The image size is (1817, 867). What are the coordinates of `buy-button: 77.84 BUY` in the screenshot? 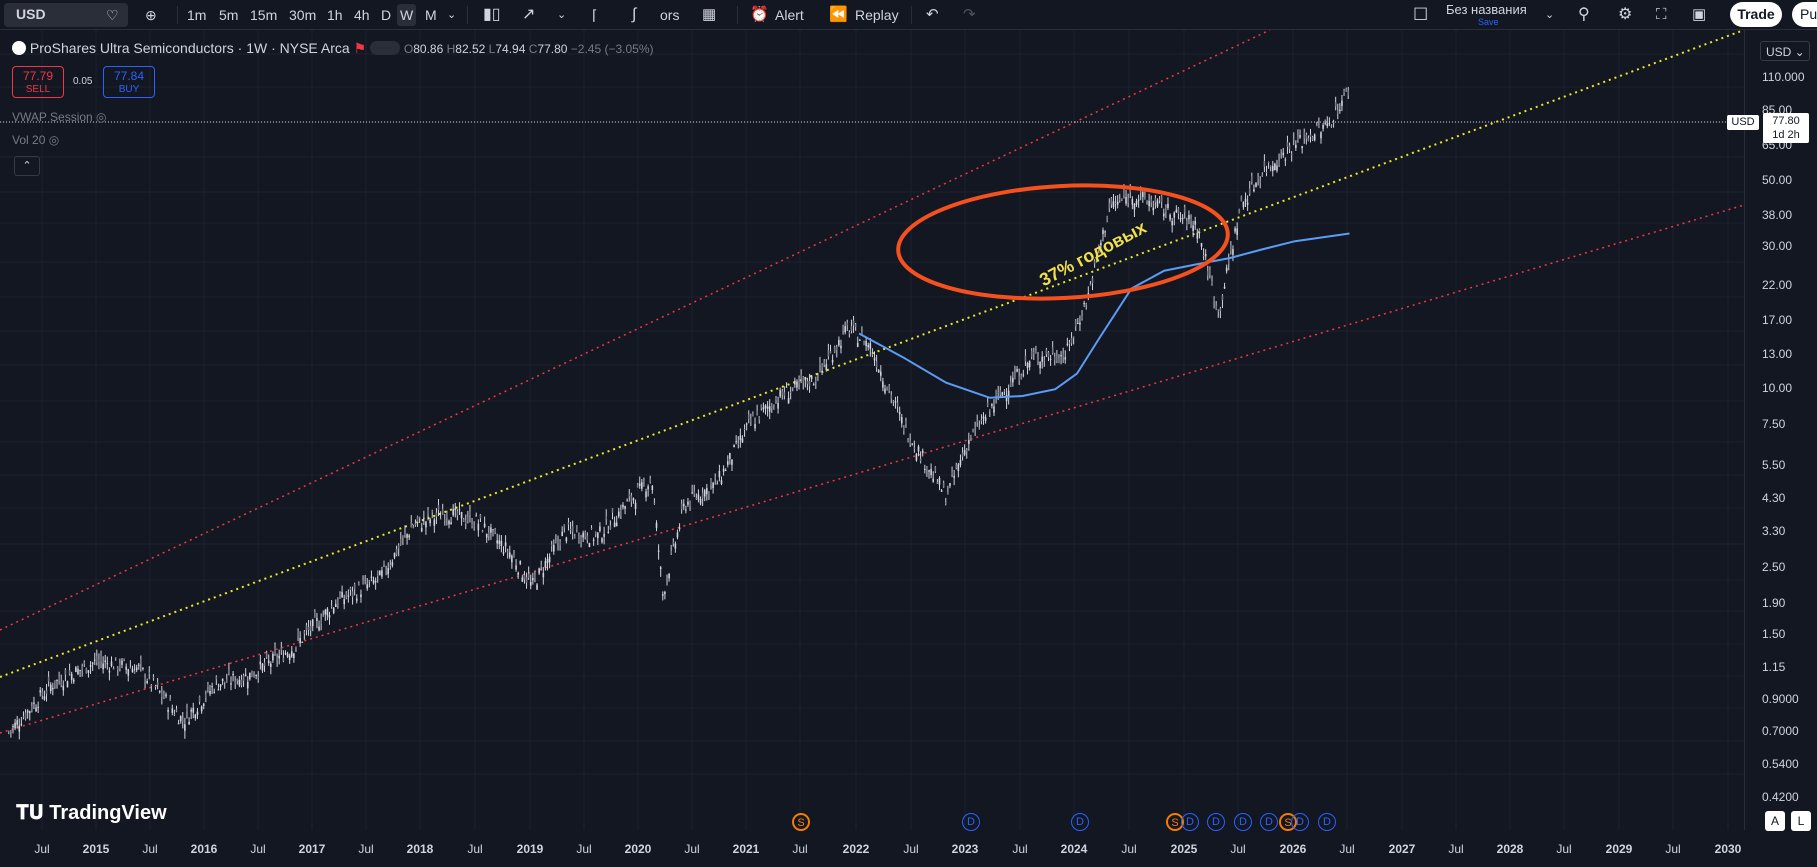 It's located at (129, 82).